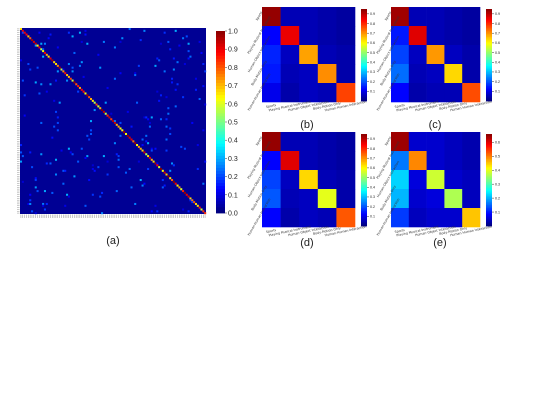  I want to click on column-label: Sports, so click(271, 231).